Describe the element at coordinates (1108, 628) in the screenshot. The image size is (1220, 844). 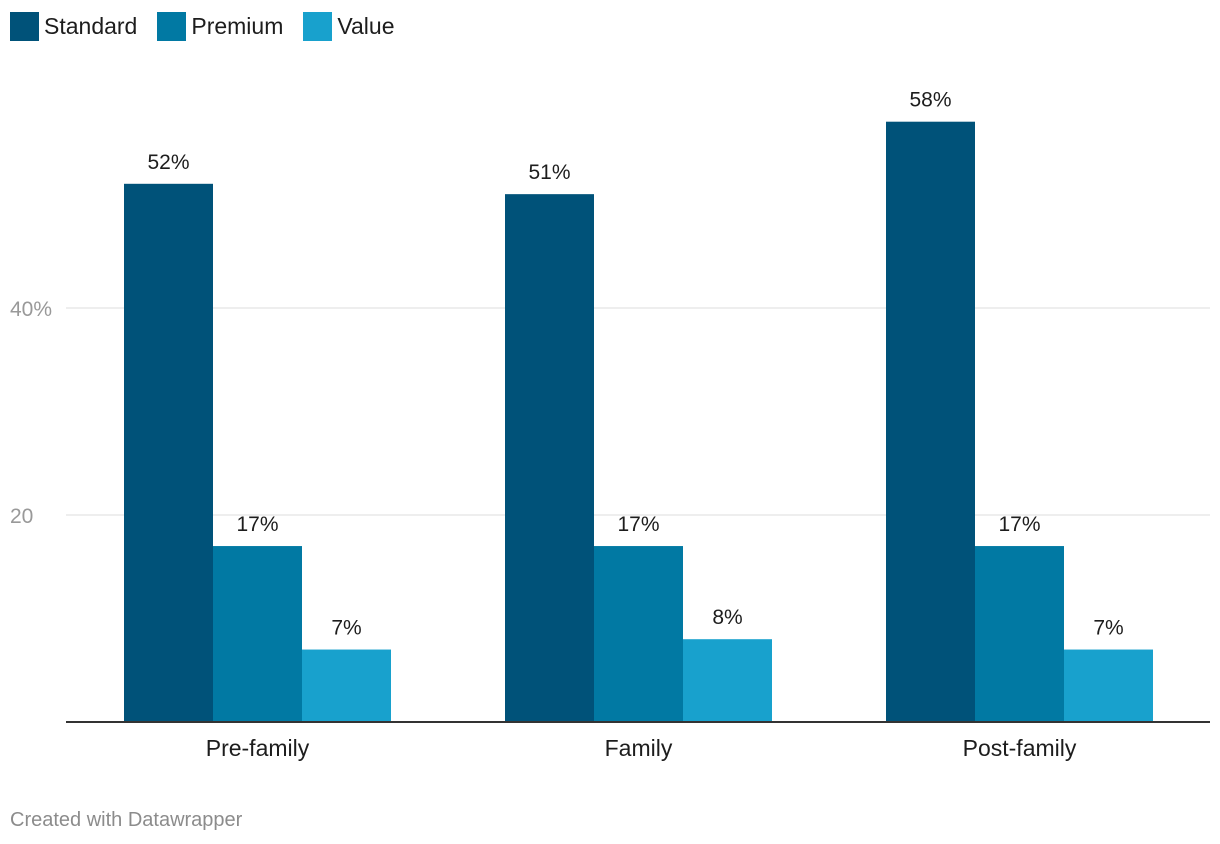
I see `data-label-value-2: 7%` at that location.